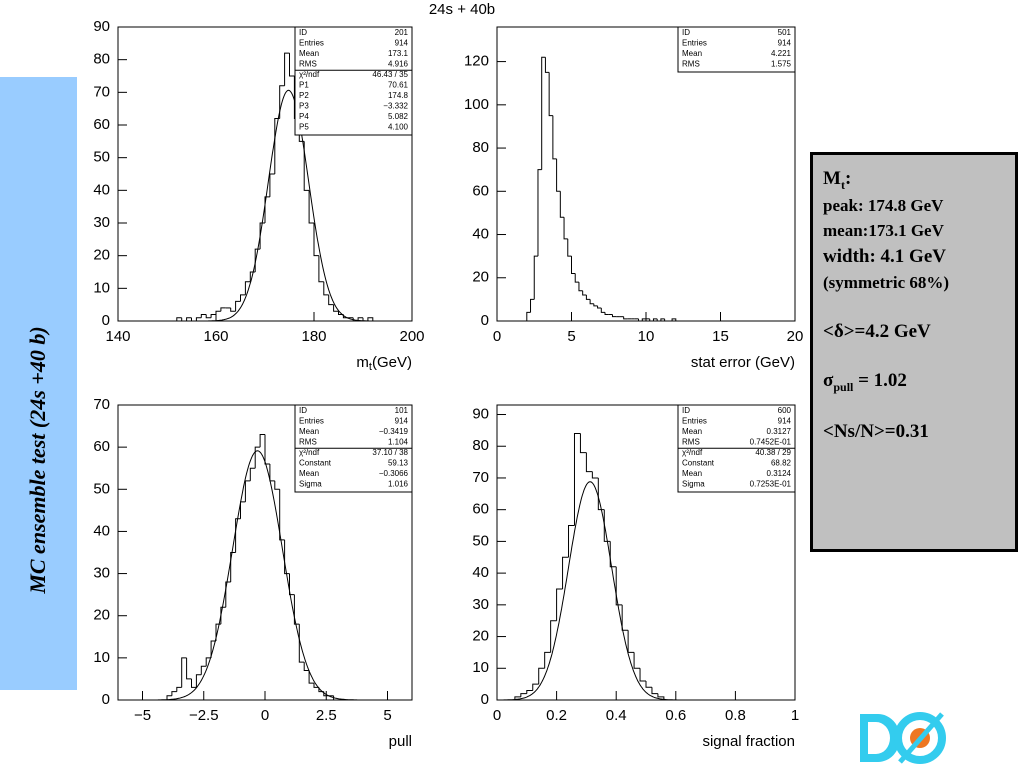 The height and width of the screenshot is (768, 1024). Describe the element at coordinates (876, 432) in the screenshot. I see `info-line: <Ns/N>=0.31` at that location.